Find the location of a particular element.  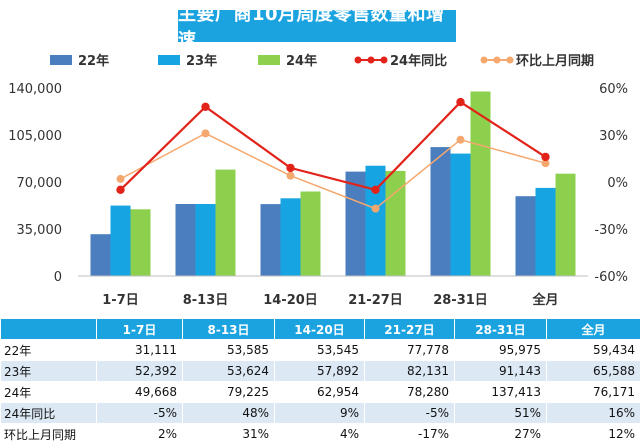

table-cell: 91,143 is located at coordinates (501, 371).